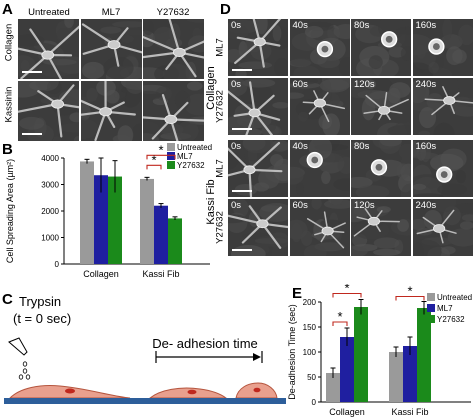  I want to click on panel-a-row-kassinin: Kassinin, so click(9, 104).